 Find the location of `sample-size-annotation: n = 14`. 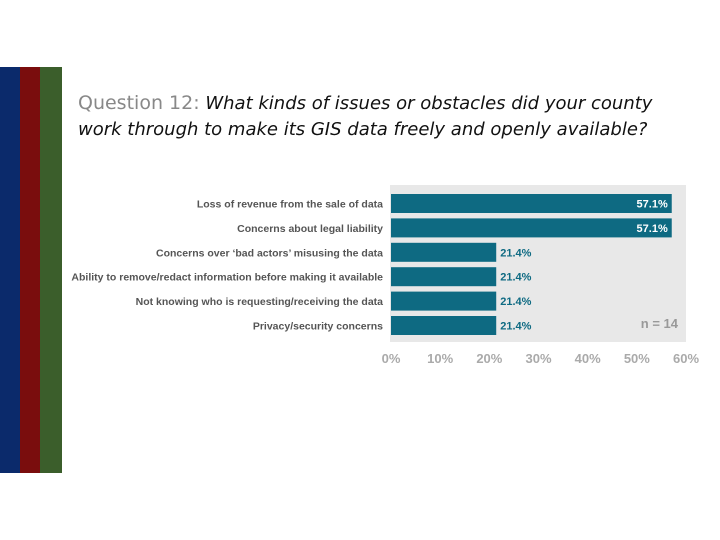

sample-size-annotation: n = 14 is located at coordinates (660, 323).